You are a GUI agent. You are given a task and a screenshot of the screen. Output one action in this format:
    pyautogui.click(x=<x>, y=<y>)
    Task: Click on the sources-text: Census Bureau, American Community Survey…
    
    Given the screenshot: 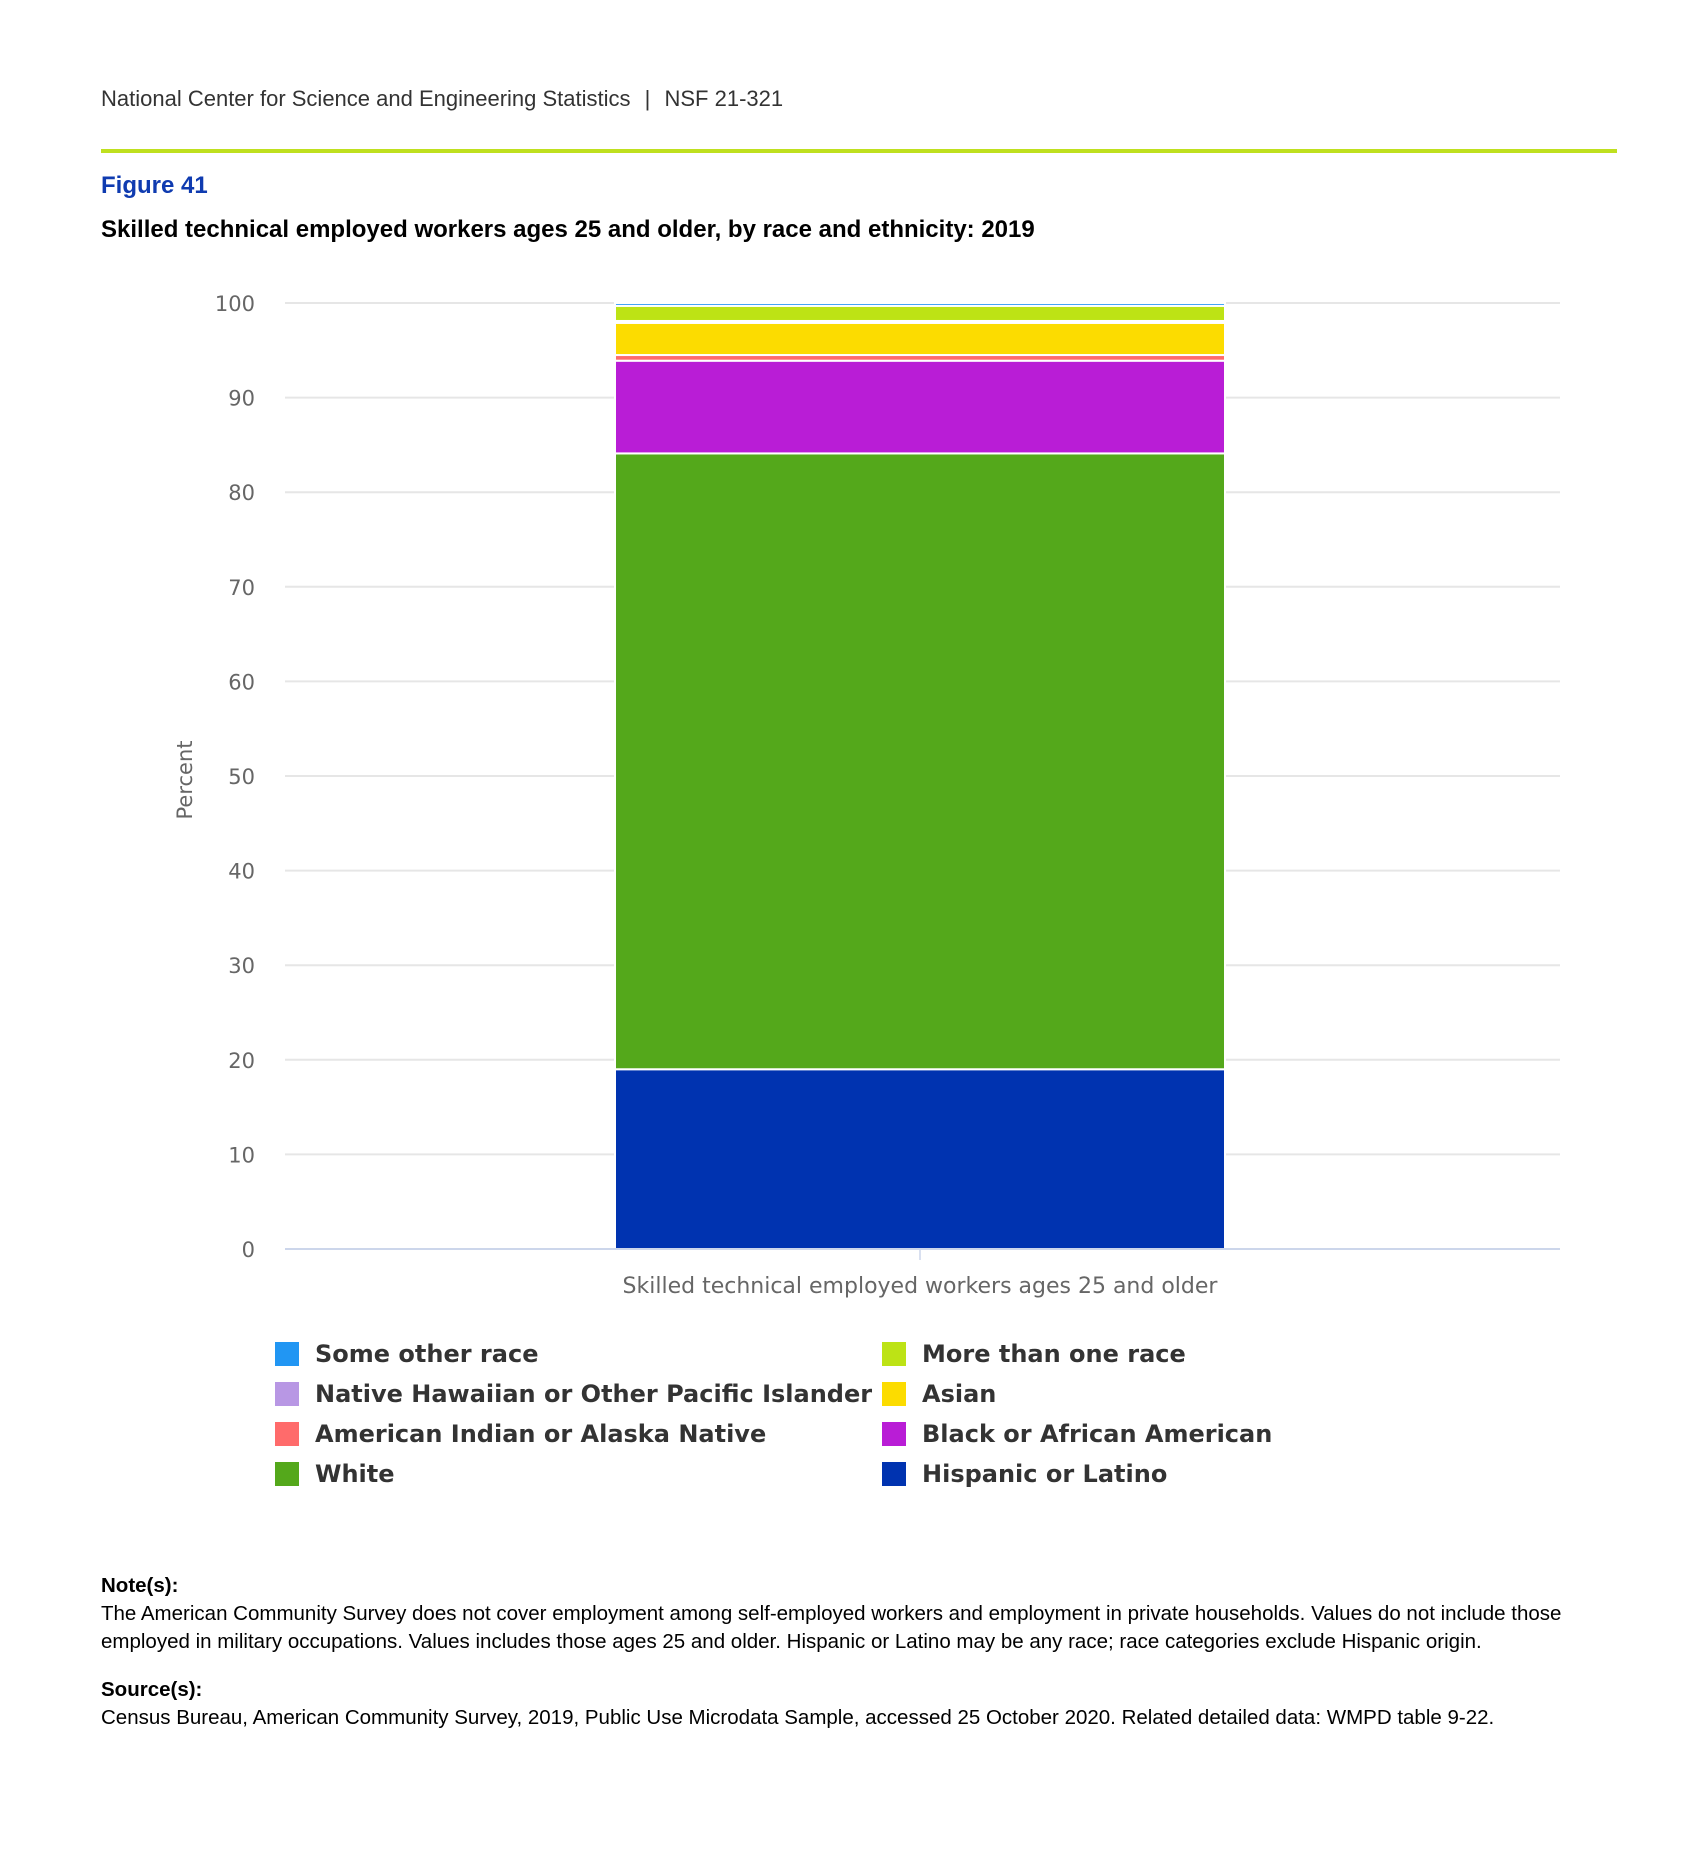 What is the action you would take?
    pyautogui.click(x=798, y=1717)
    